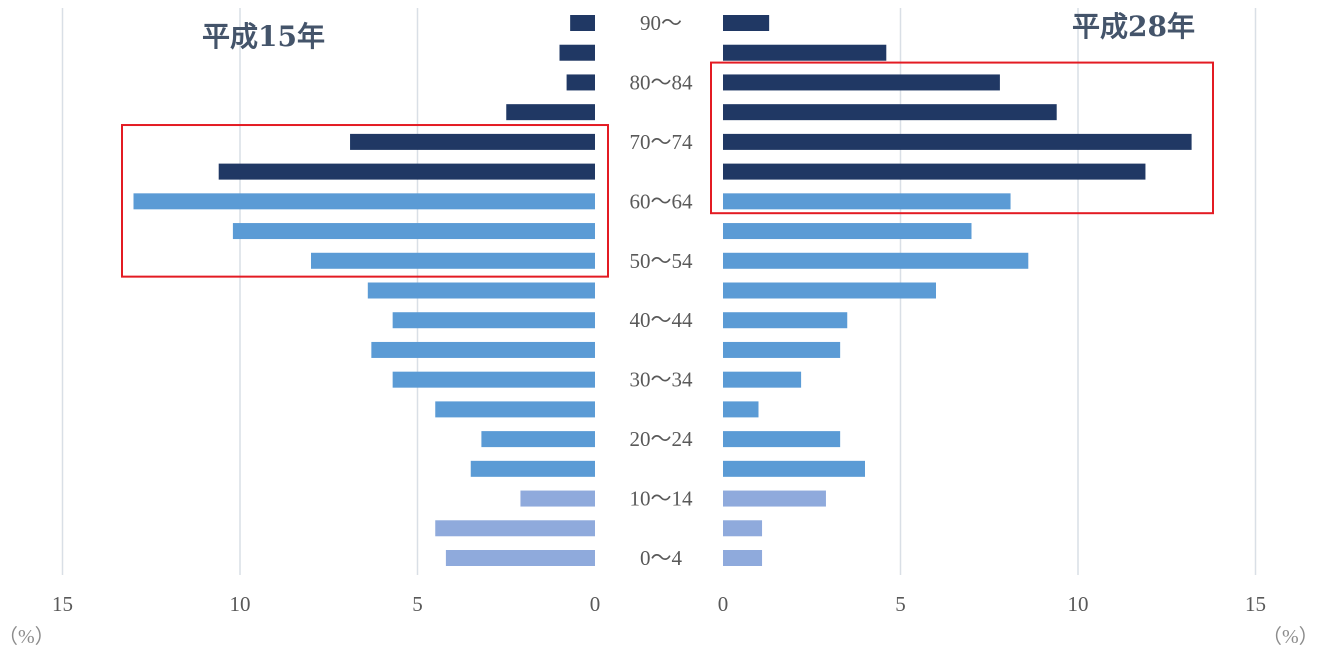 The width and height of the screenshot is (1336, 653). What do you see at coordinates (62, 604) in the screenshot?
I see `tick-label-left: 15` at bounding box center [62, 604].